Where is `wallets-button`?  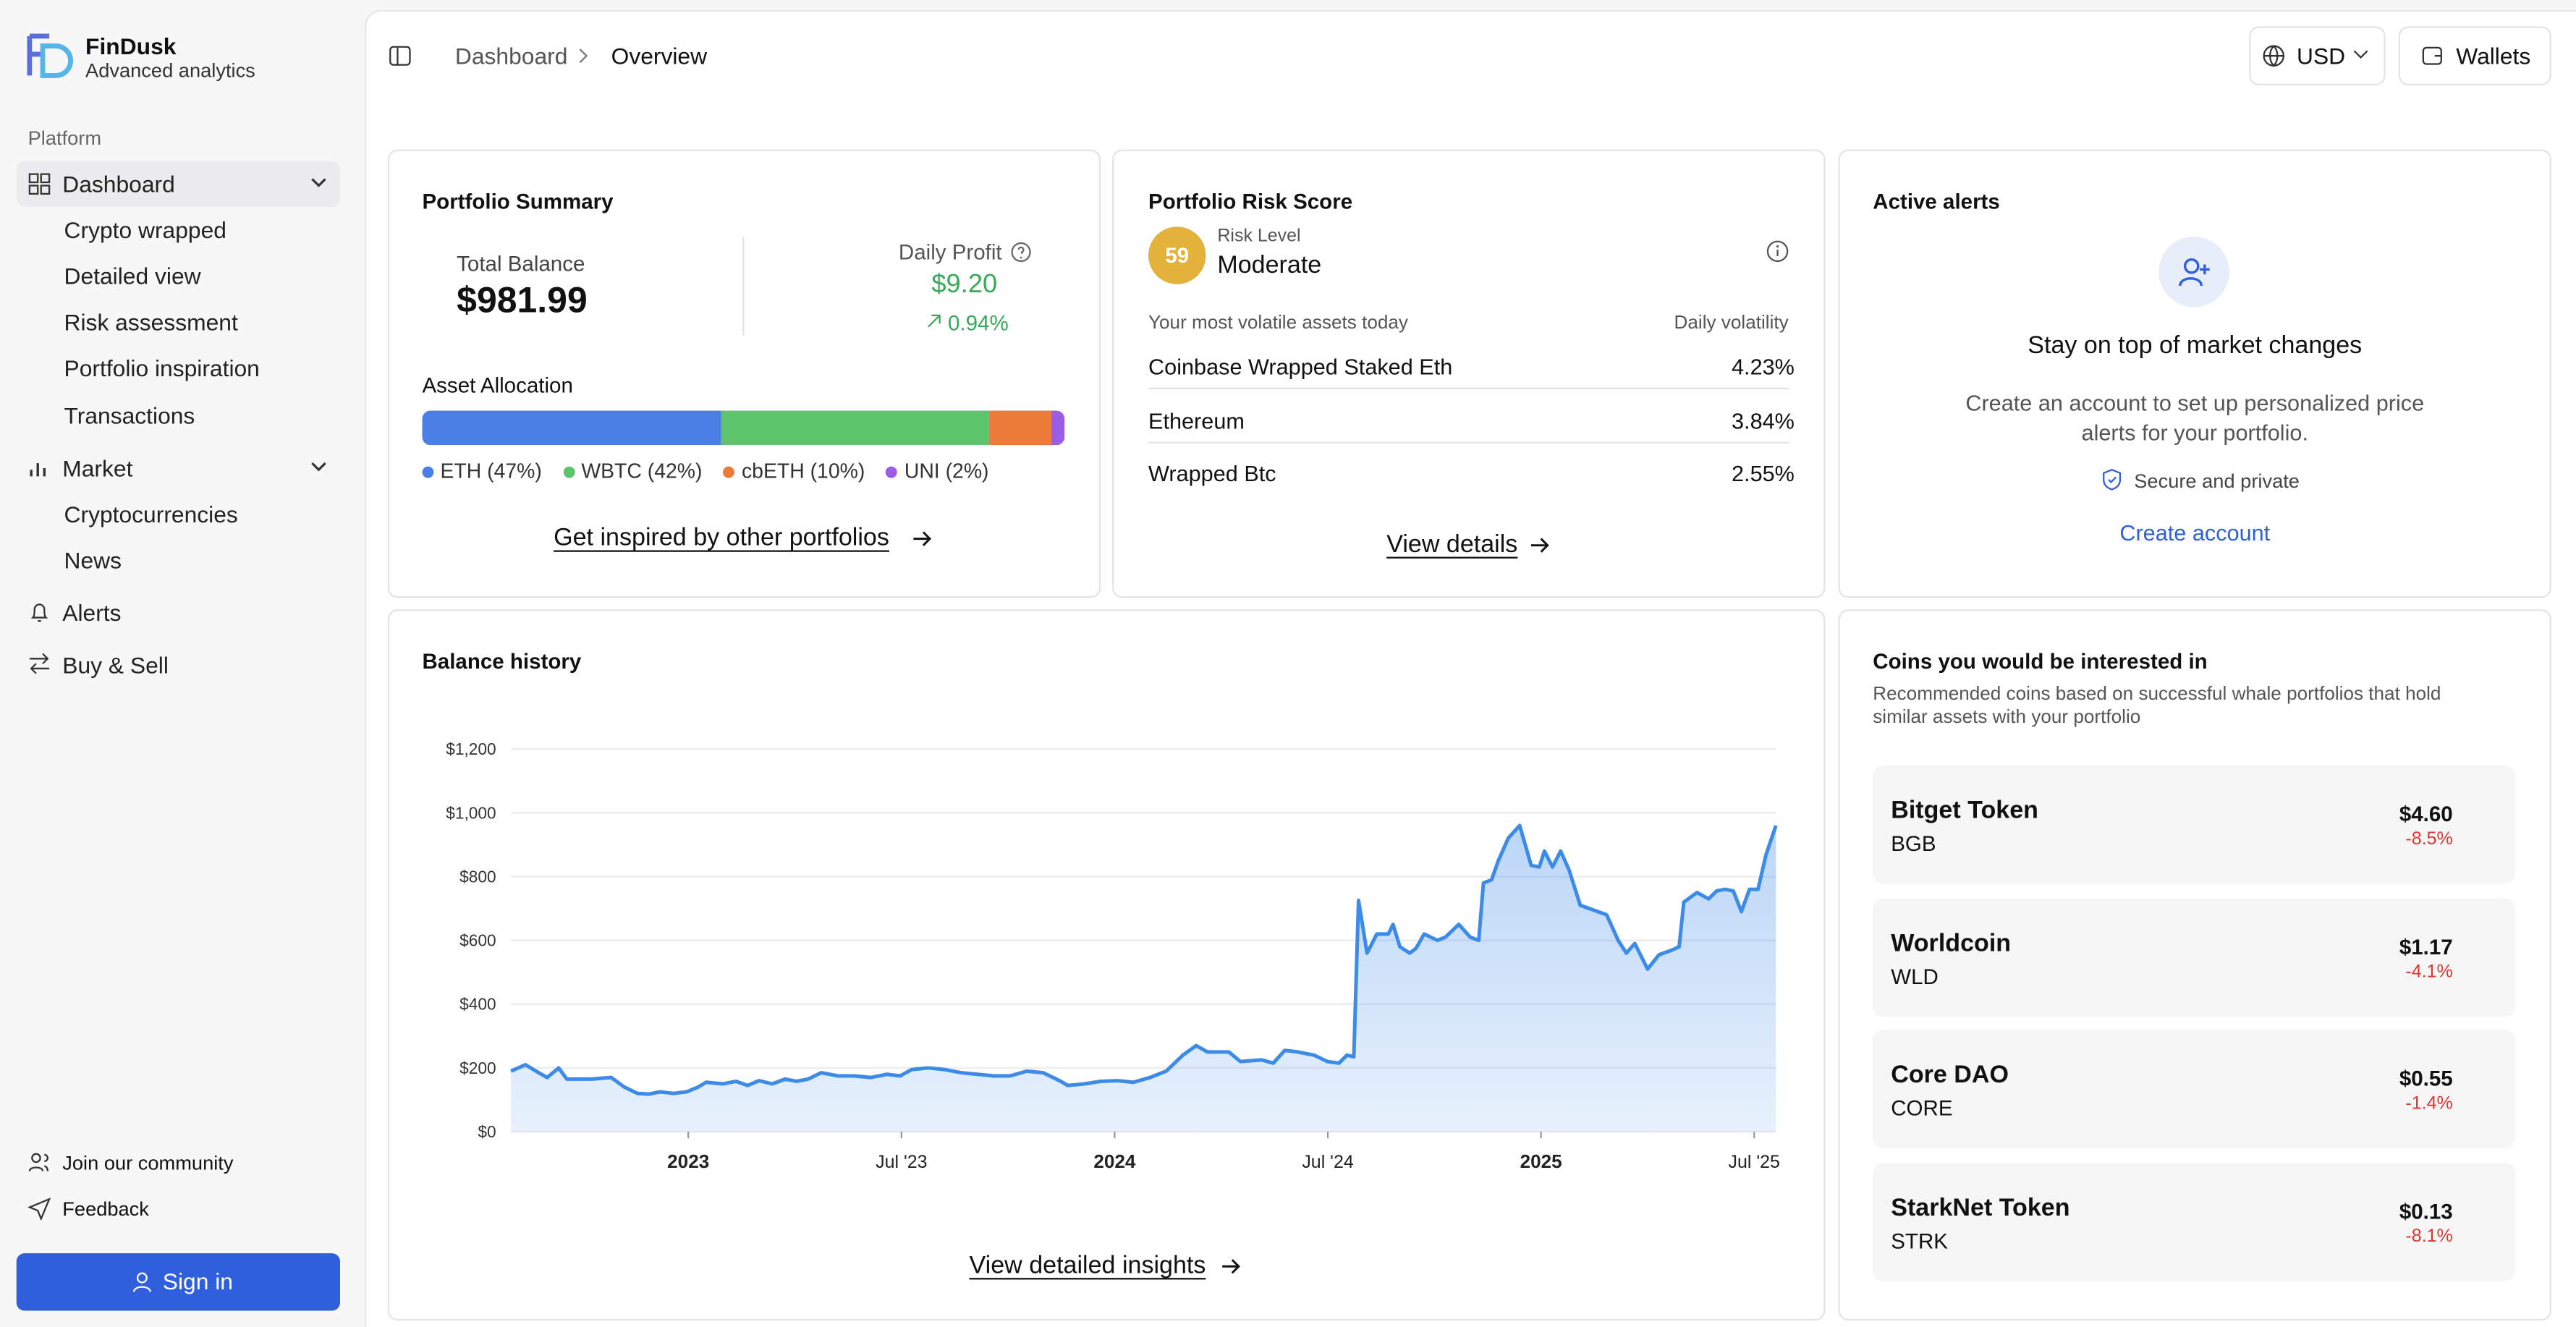 wallets-button is located at coordinates (2474, 56).